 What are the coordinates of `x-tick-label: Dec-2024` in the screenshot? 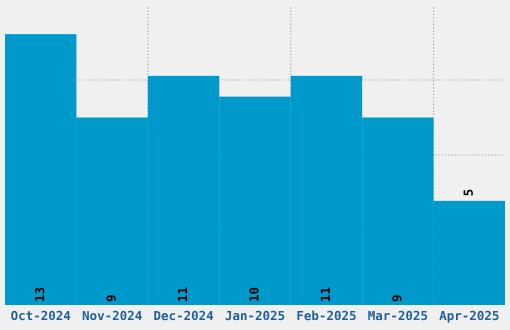 It's located at (184, 315).